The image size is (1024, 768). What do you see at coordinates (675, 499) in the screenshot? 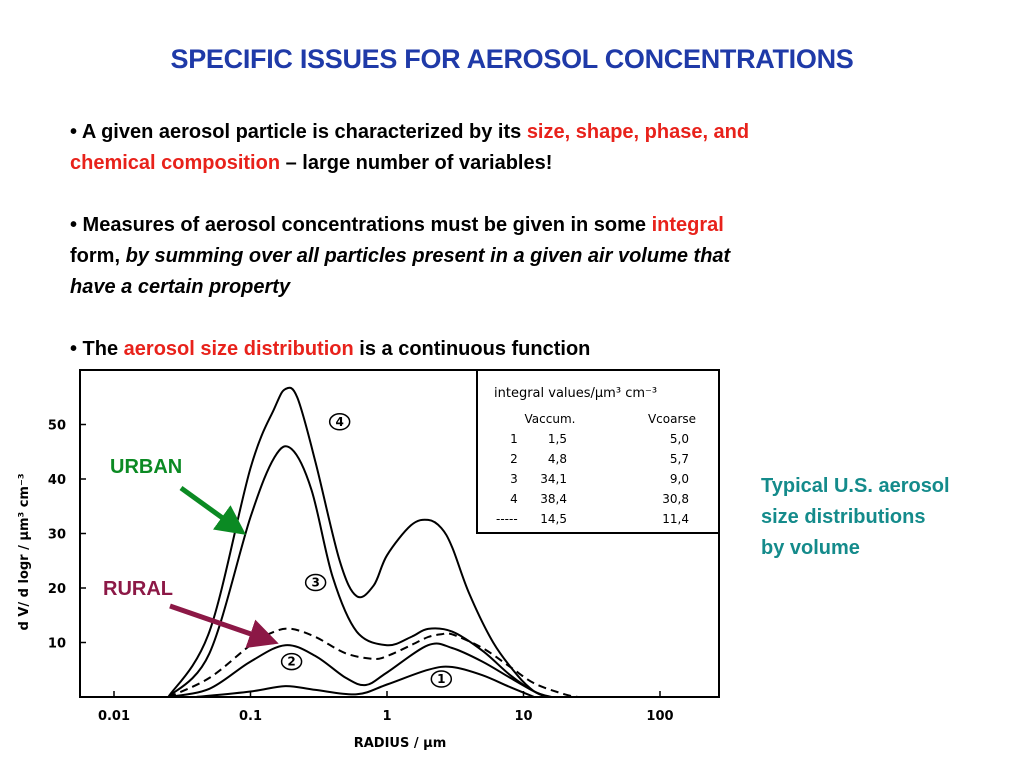
I see `integral-table-vcoarse: 30,8` at bounding box center [675, 499].